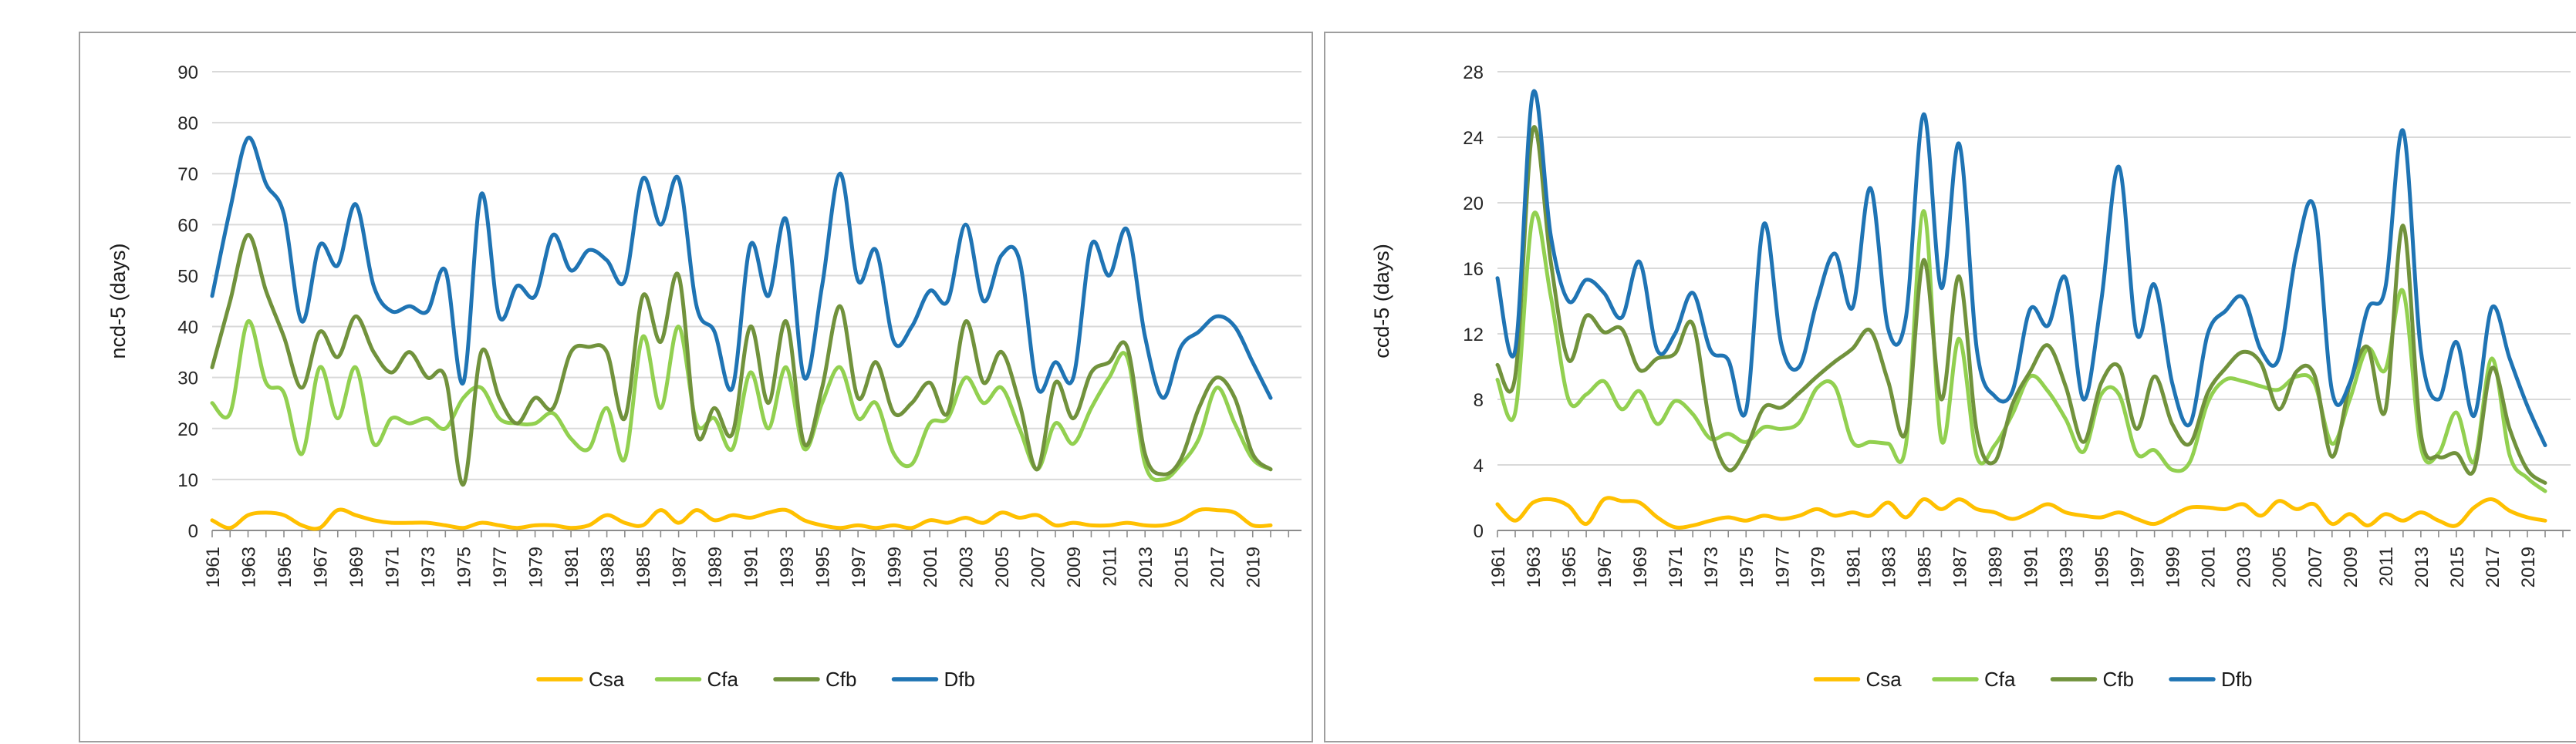 Image resolution: width=2576 pixels, height=744 pixels. What do you see at coordinates (188, 379) in the screenshot?
I see `y-tick-label-30: 30` at bounding box center [188, 379].